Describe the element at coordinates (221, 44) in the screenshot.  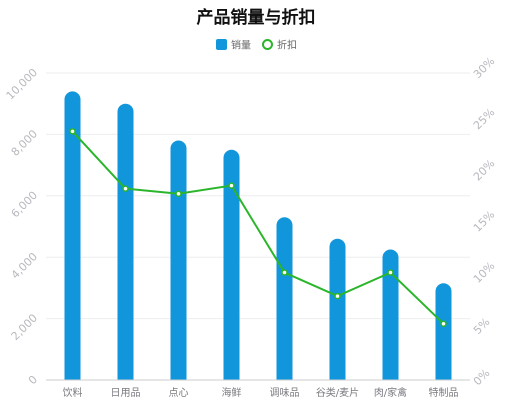
I see `legend-bar-swatch` at that location.